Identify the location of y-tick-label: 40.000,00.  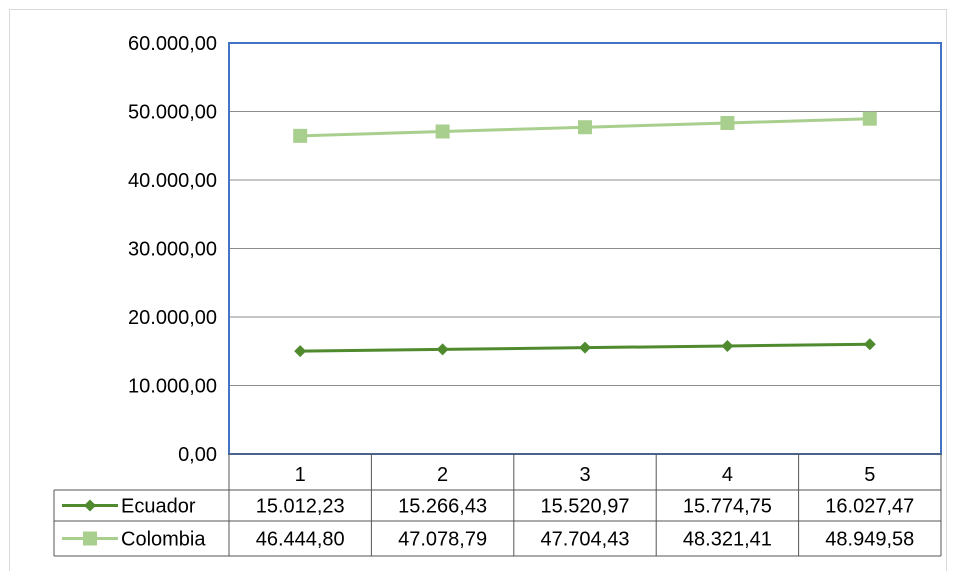
(172, 181).